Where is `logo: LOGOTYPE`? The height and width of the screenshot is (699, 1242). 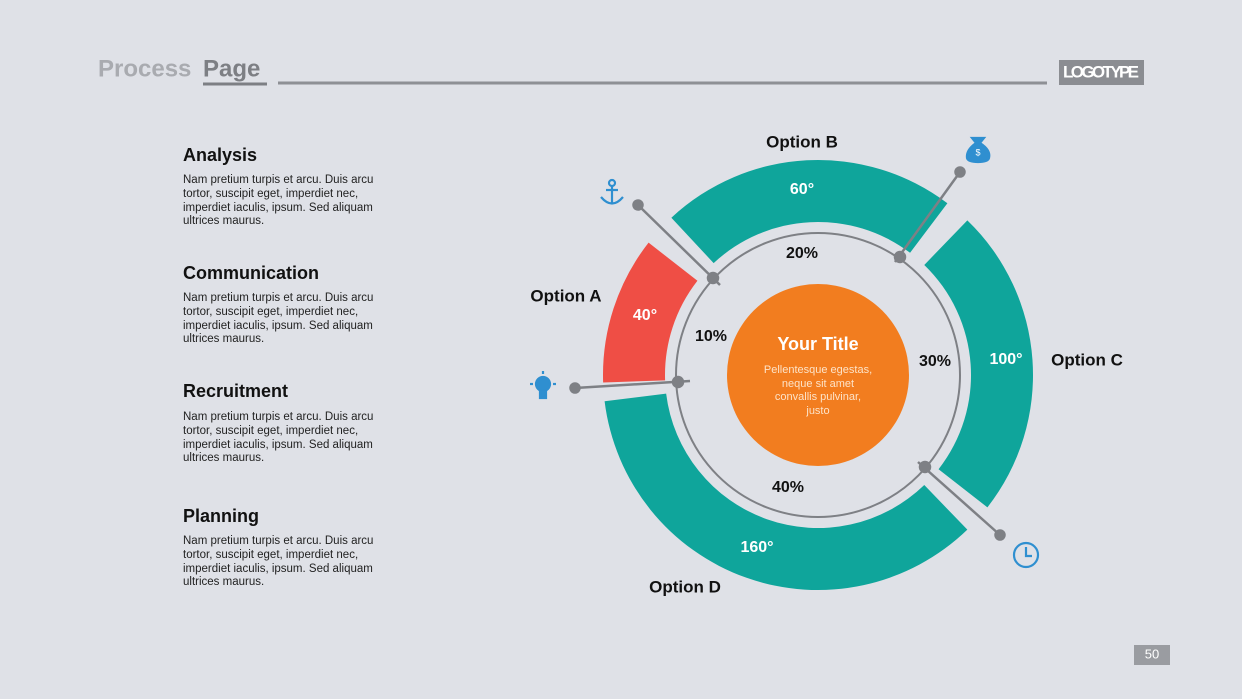 logo: LOGOTYPE is located at coordinates (1101, 71).